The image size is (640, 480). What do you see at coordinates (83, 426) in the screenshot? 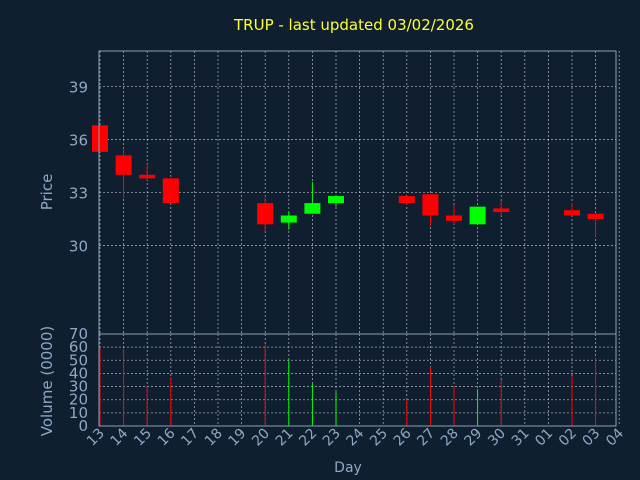
I see `volume-tick-label: 0` at bounding box center [83, 426].